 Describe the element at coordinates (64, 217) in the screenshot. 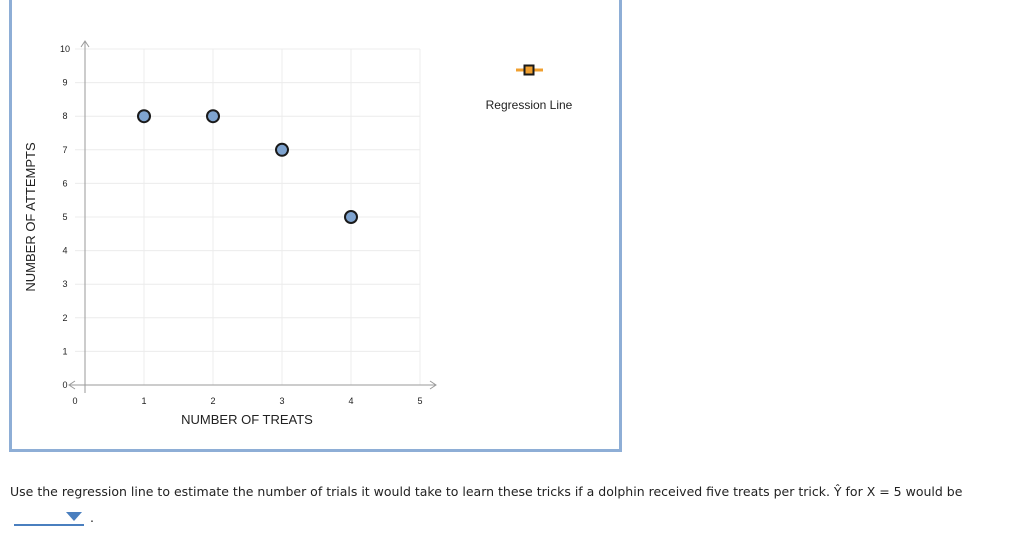

I see `y-tick-label: 5` at that location.